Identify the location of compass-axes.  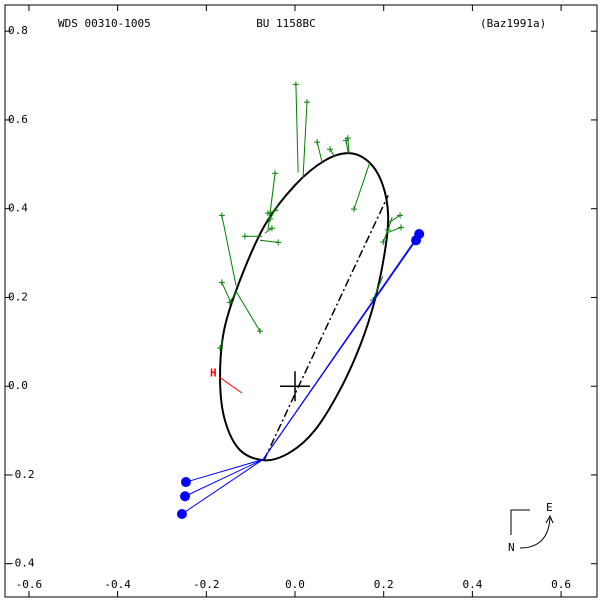
(520, 522).